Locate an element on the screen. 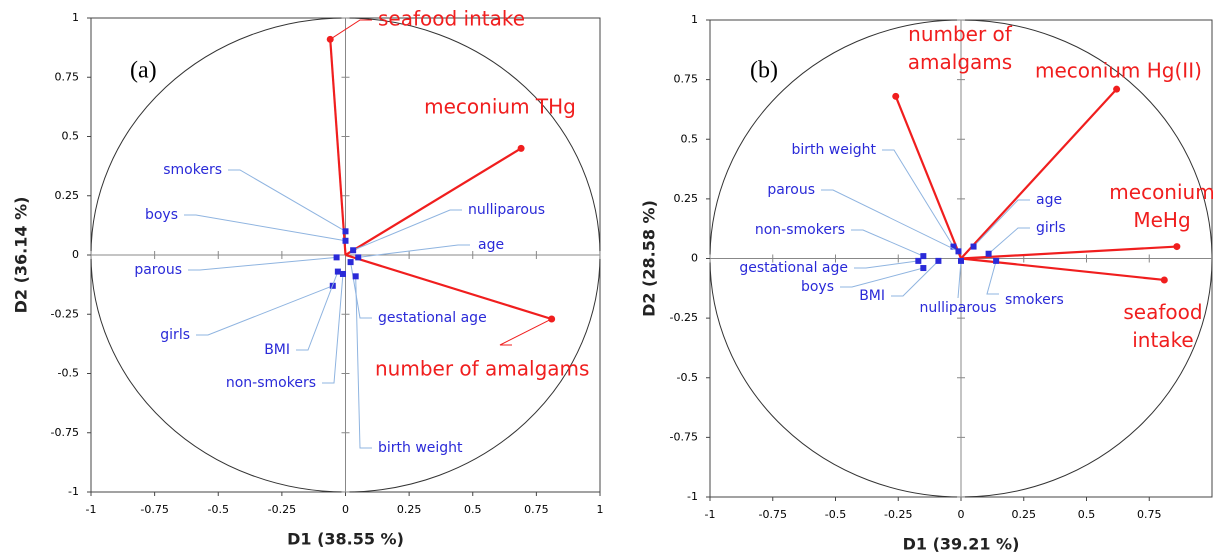 The width and height of the screenshot is (1213, 560). x-tick-label: 1 is located at coordinates (600, 509).